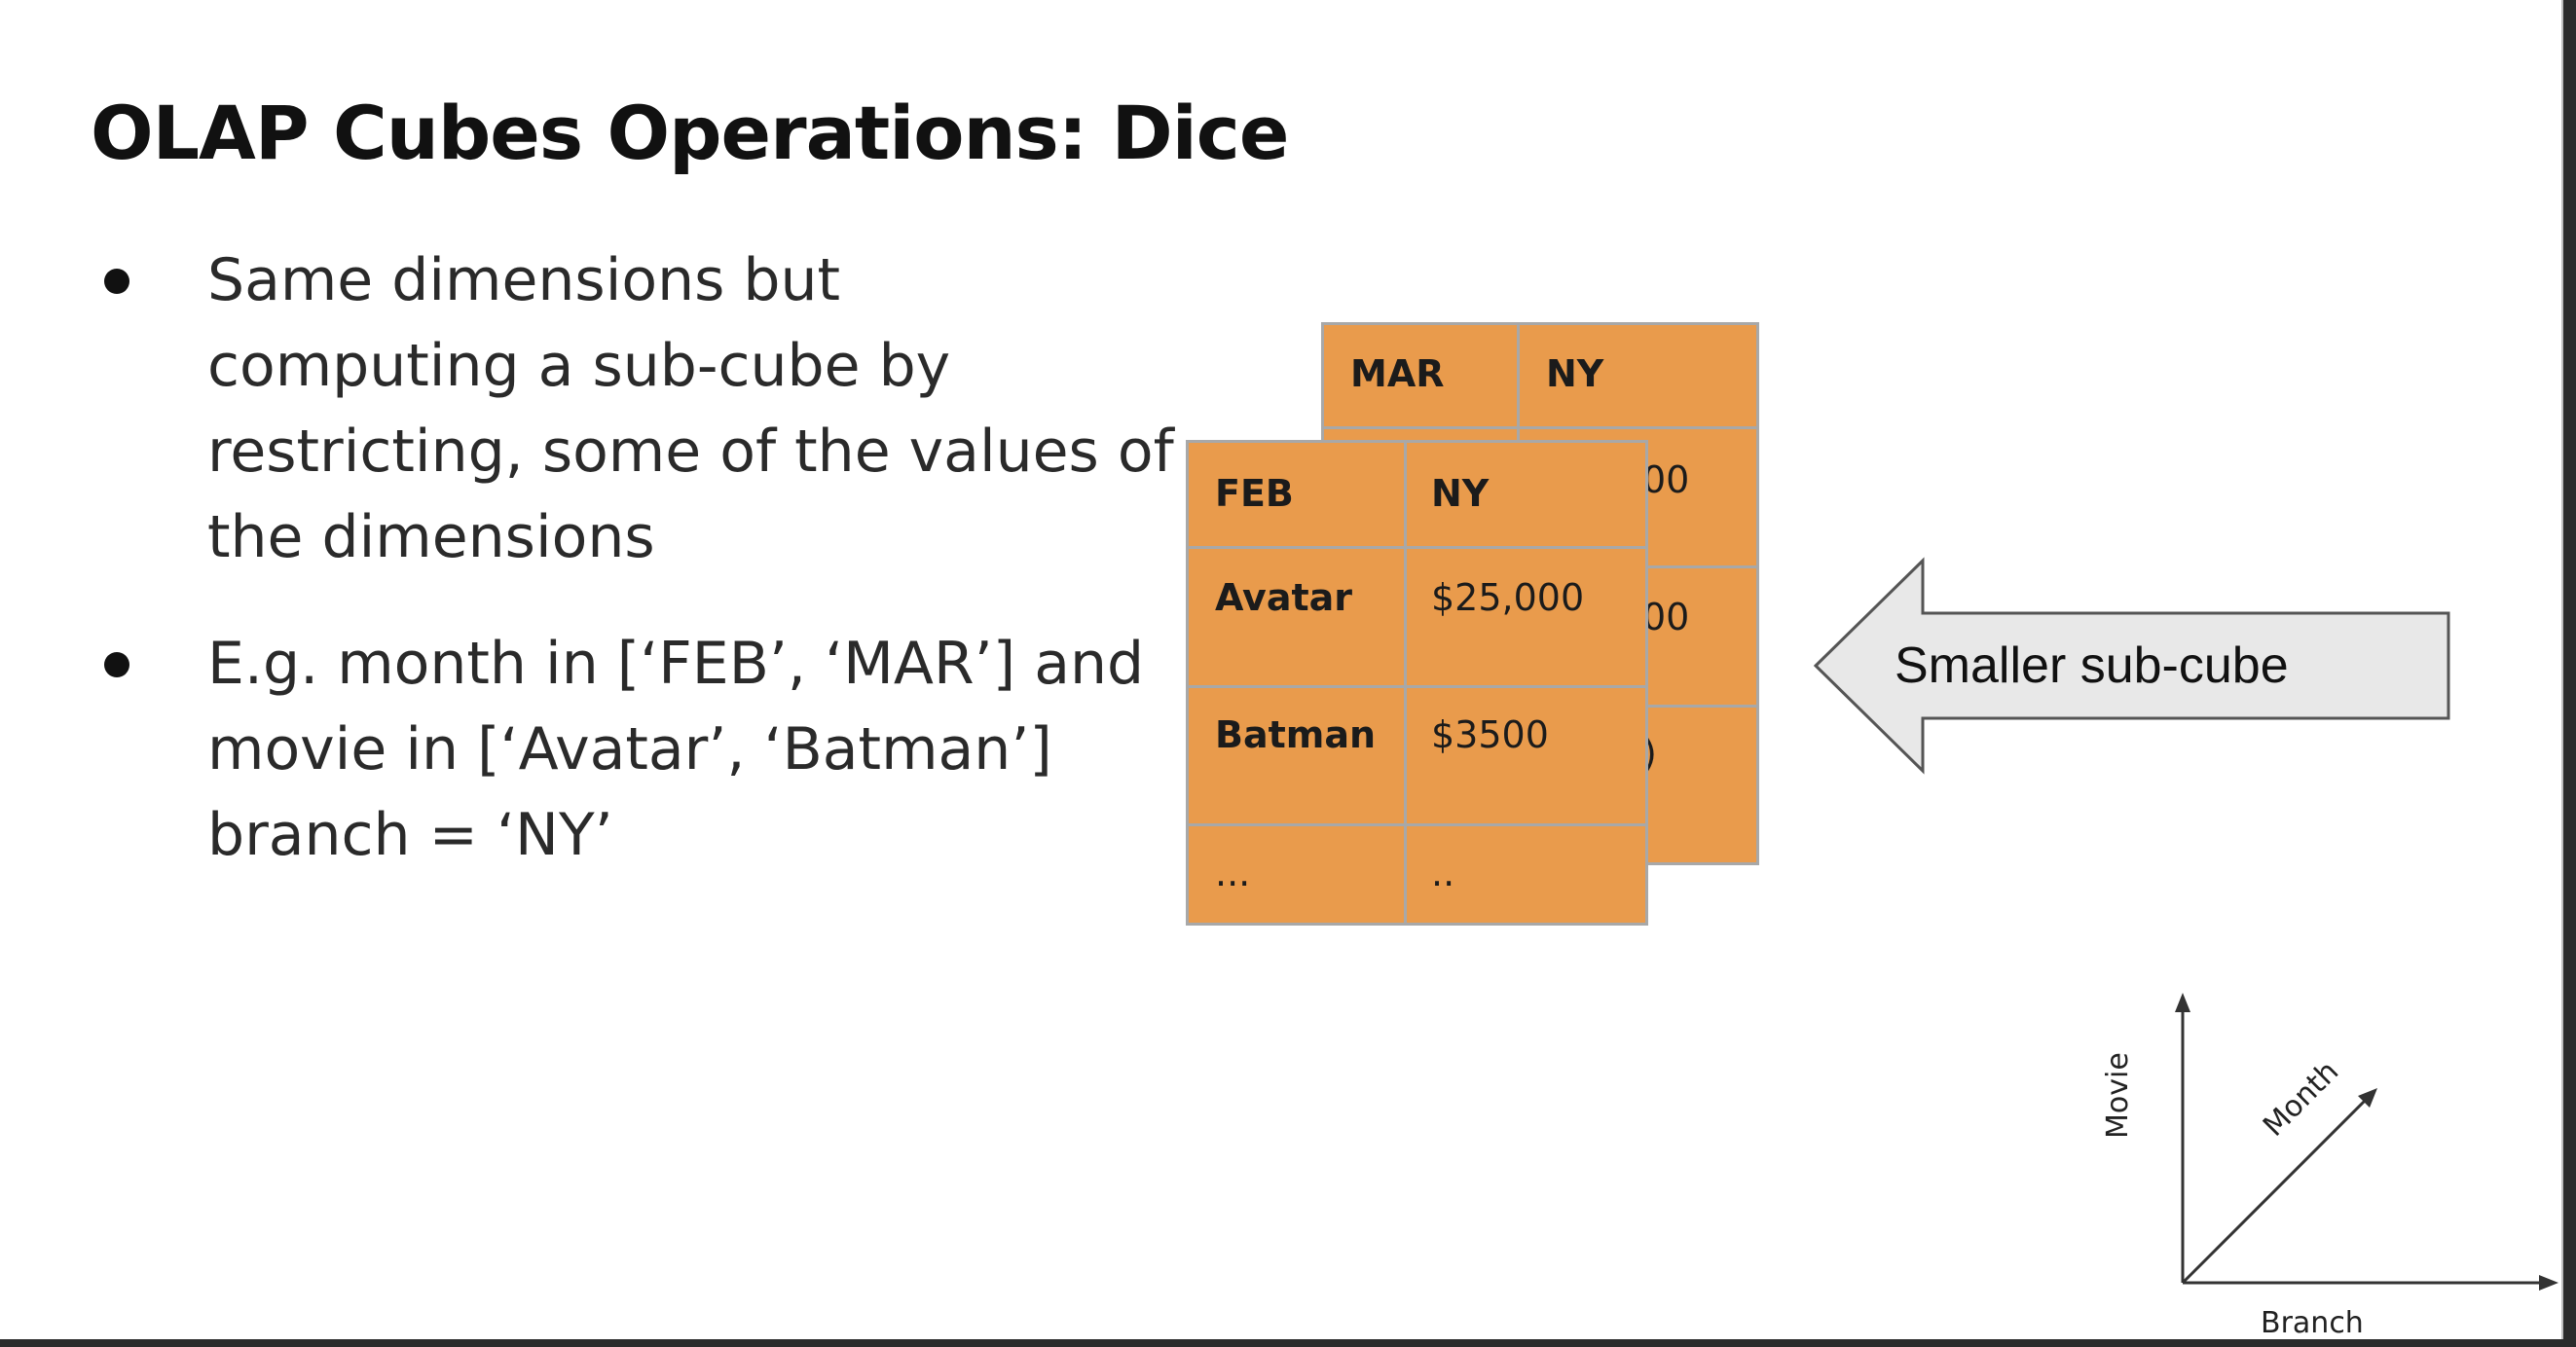 This screenshot has height=1347, width=2576. Describe the element at coordinates (2182, 1003) in the screenshot. I see `movie-axis-arrowhead` at that location.